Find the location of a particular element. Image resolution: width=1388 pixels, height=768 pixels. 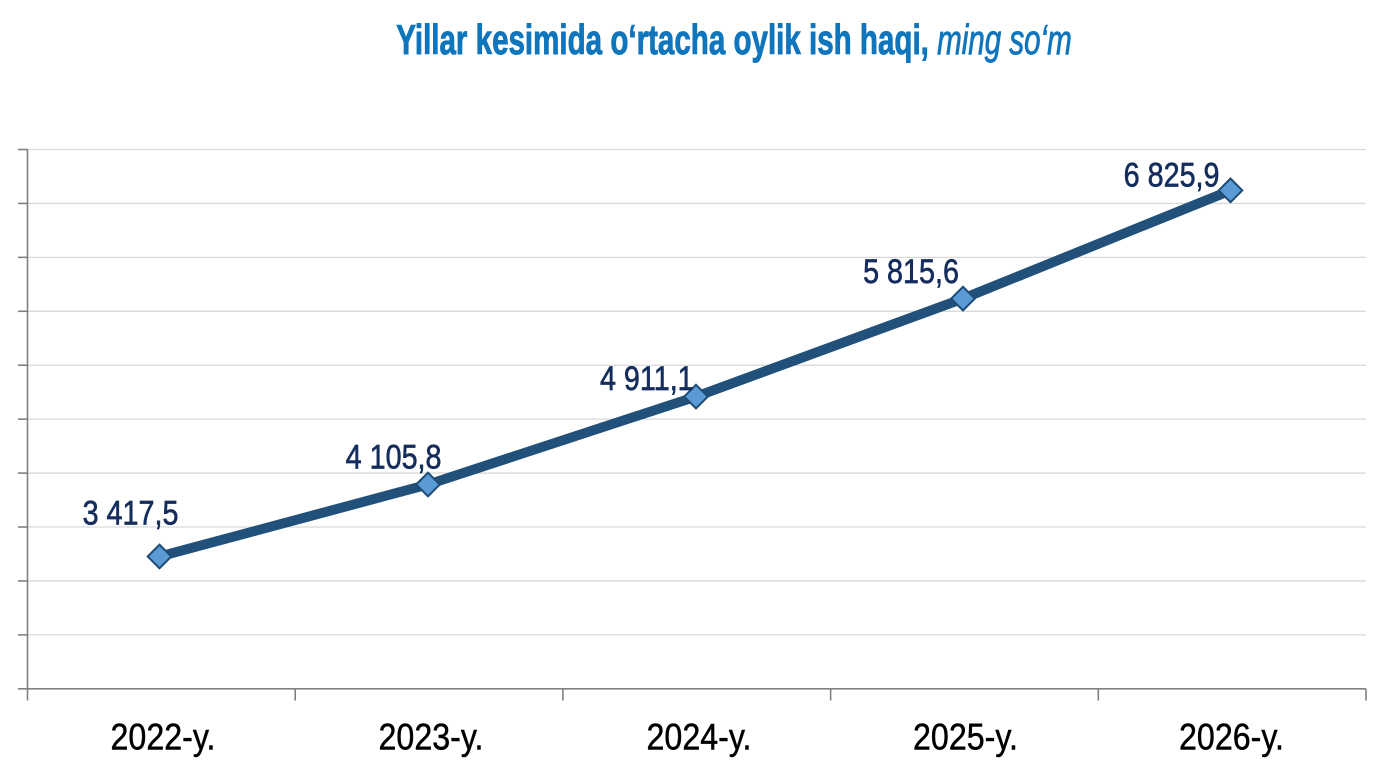

svg-text: 2025-y. is located at coordinates (965, 737).